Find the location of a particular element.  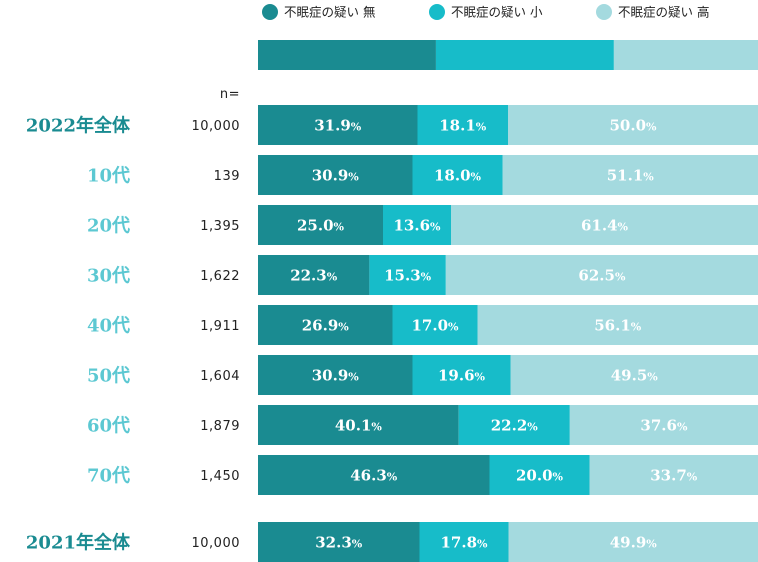

bar-row: 40代 1,911 26.9% 17.0% 56.1% is located at coordinates (422, 325).